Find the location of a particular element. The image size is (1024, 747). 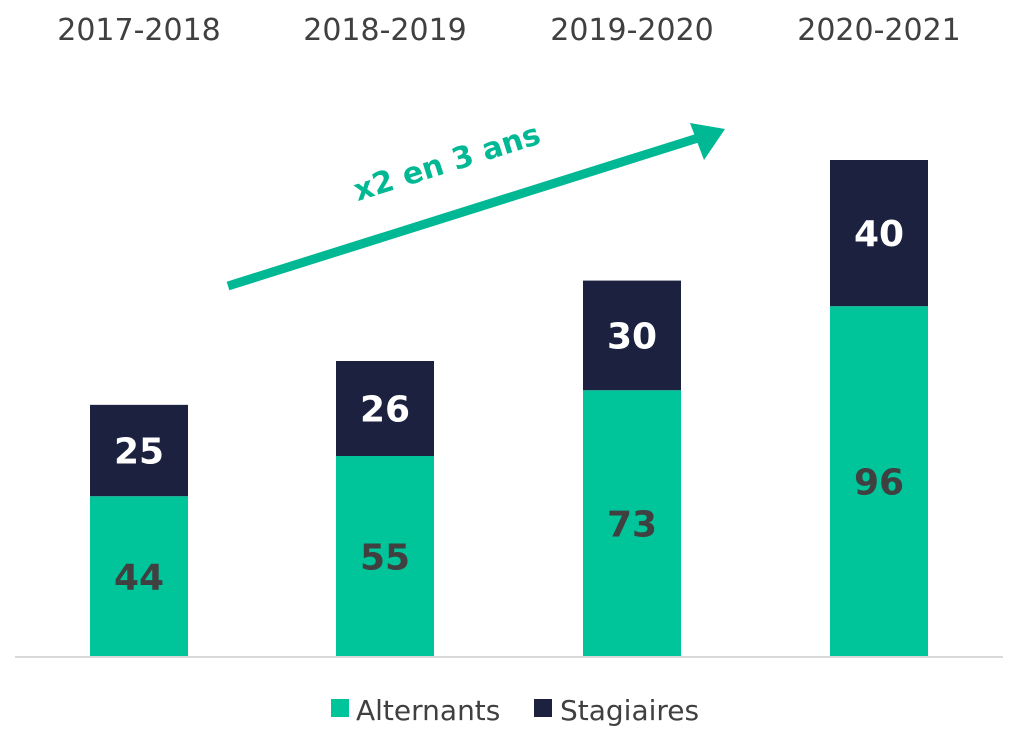

data-label-stagiaires-2017-2018: 25 is located at coordinates (139, 452).